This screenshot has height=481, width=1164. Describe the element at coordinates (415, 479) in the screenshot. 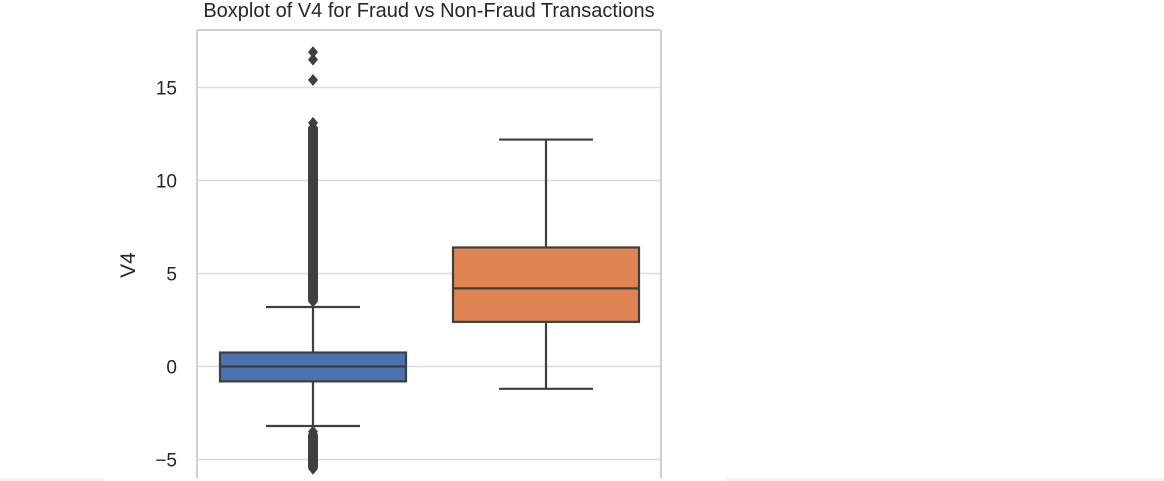

I see `bottom-edge-strip-center` at that location.